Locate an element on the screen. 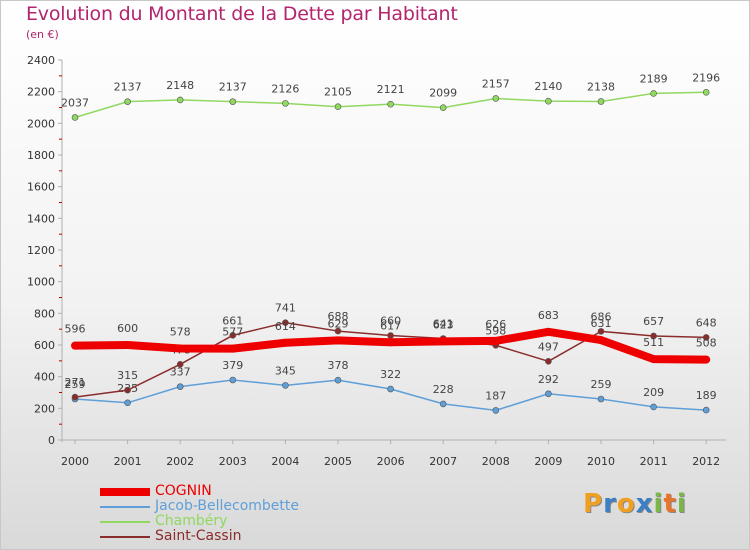 This screenshot has width=750, height=550. data-label: 378 is located at coordinates (338, 365).